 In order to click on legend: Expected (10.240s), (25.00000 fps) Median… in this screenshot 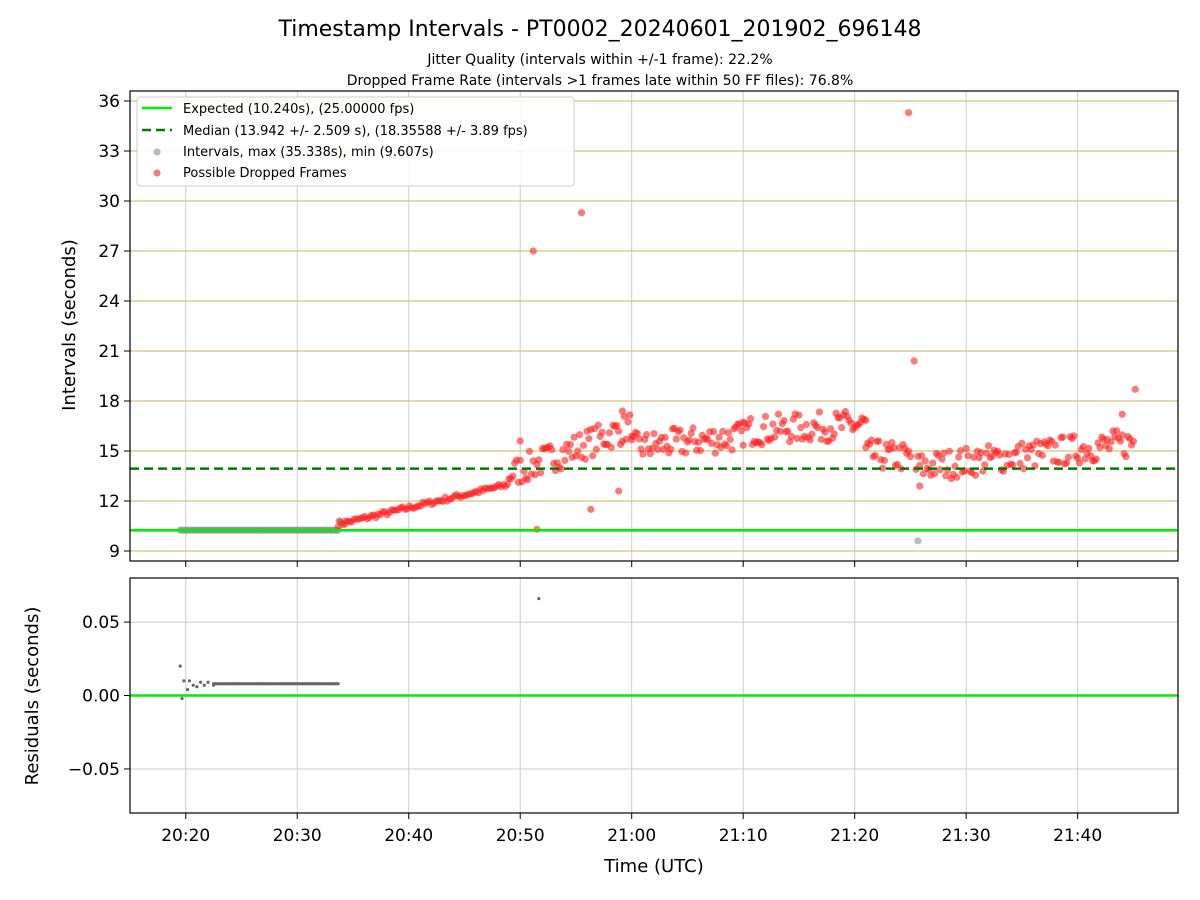, I will do `click(355, 141)`.